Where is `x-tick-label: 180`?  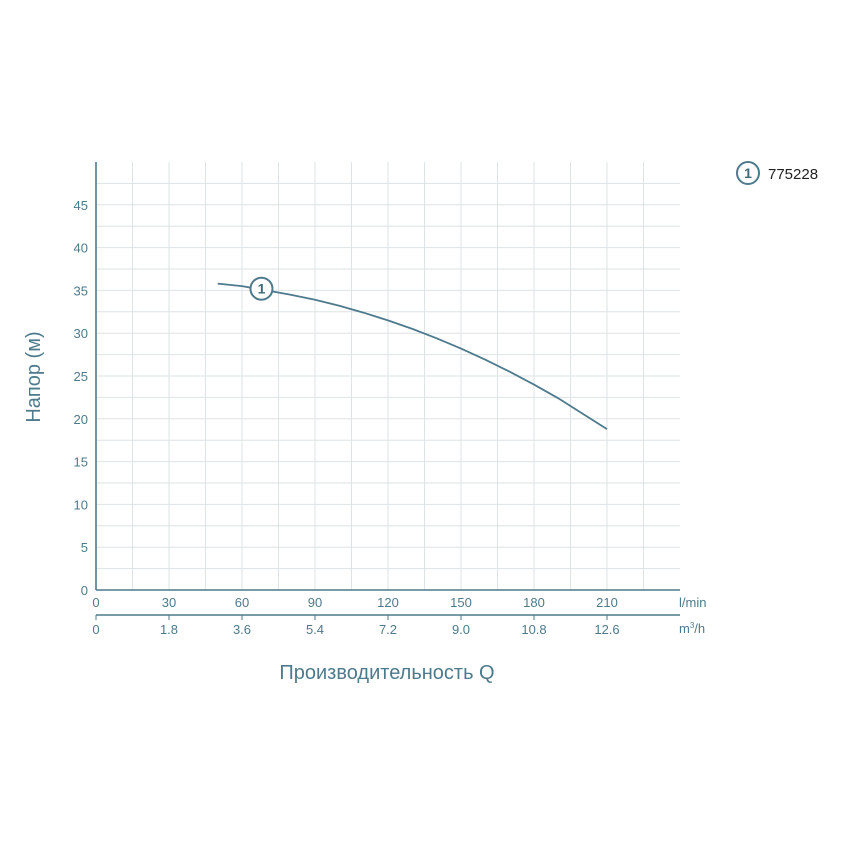 x-tick-label: 180 is located at coordinates (534, 602).